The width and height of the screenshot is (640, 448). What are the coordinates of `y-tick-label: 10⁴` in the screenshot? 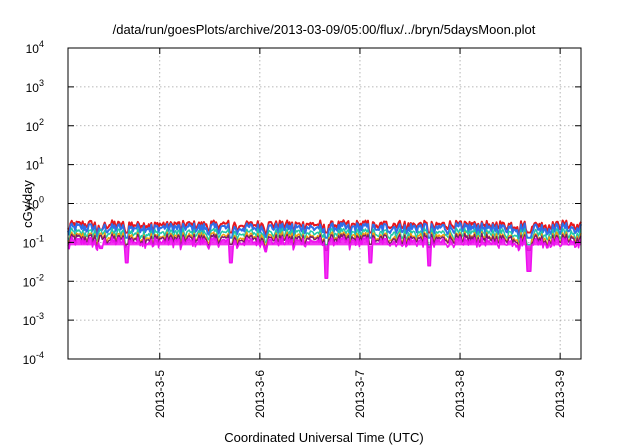 It's located at (35, 47).